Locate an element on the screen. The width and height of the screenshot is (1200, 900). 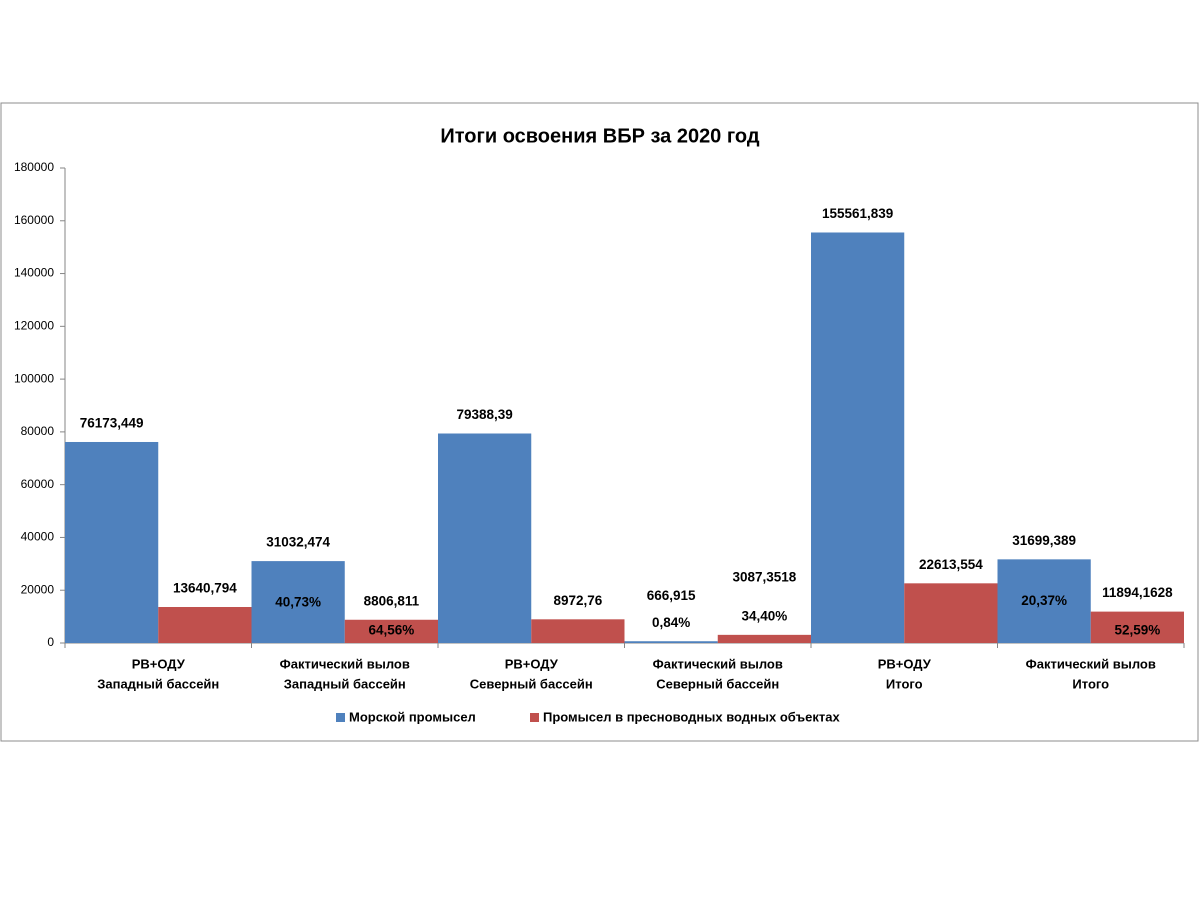
value-label: 76173,449 is located at coordinates (112, 423).